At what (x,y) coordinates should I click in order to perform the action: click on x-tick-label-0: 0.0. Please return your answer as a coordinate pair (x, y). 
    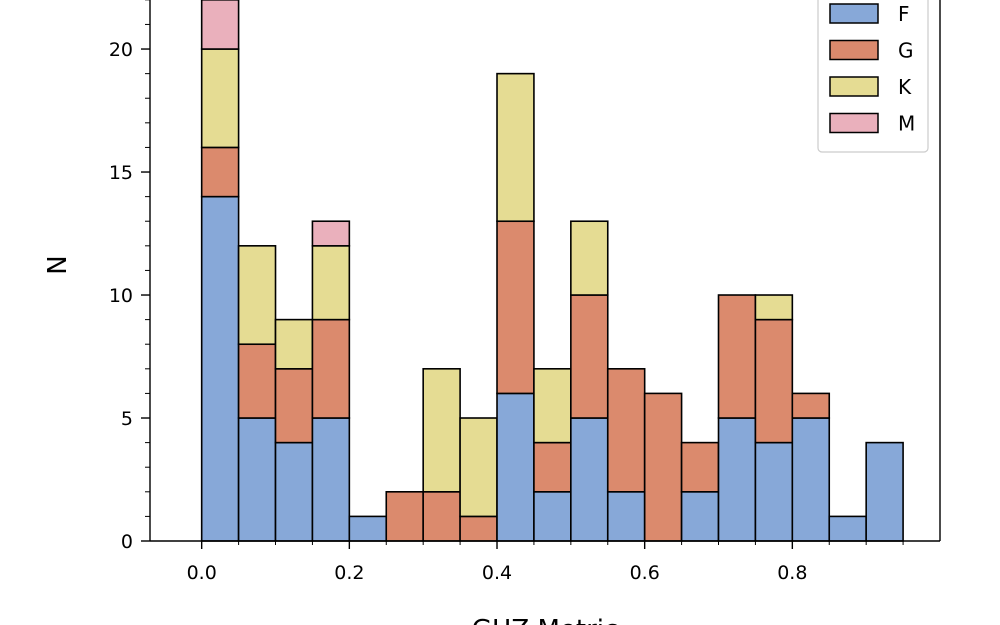
    Looking at the image, I should click on (202, 573).